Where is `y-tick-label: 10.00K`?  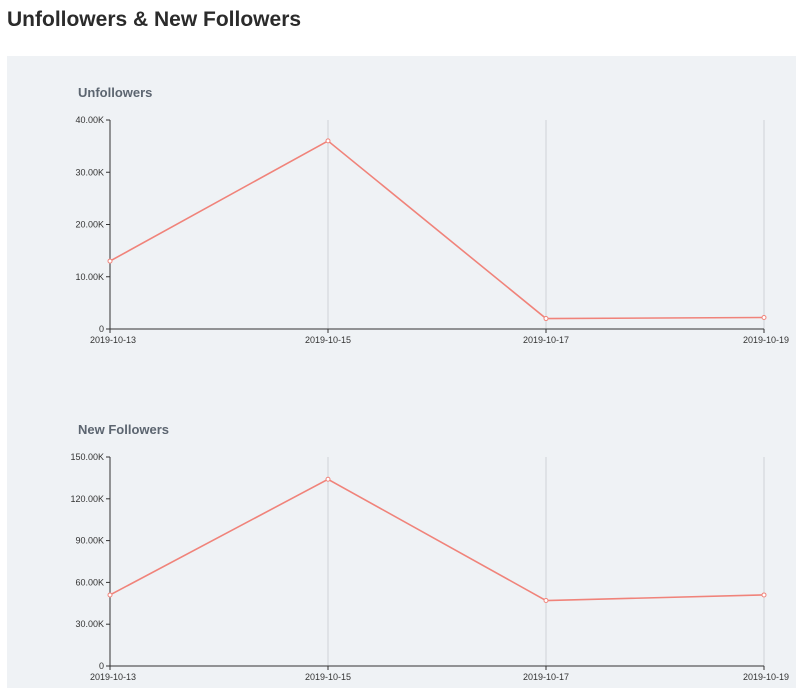
y-tick-label: 10.00K is located at coordinates (89, 277).